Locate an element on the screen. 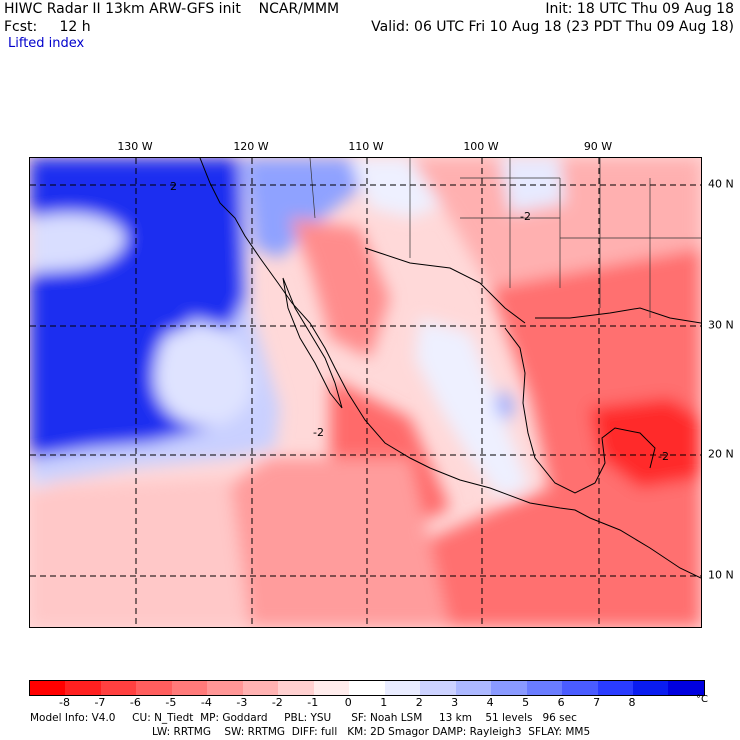 This screenshot has height=740, width=740. colorbar-tick-label: 3 is located at coordinates (455, 702).